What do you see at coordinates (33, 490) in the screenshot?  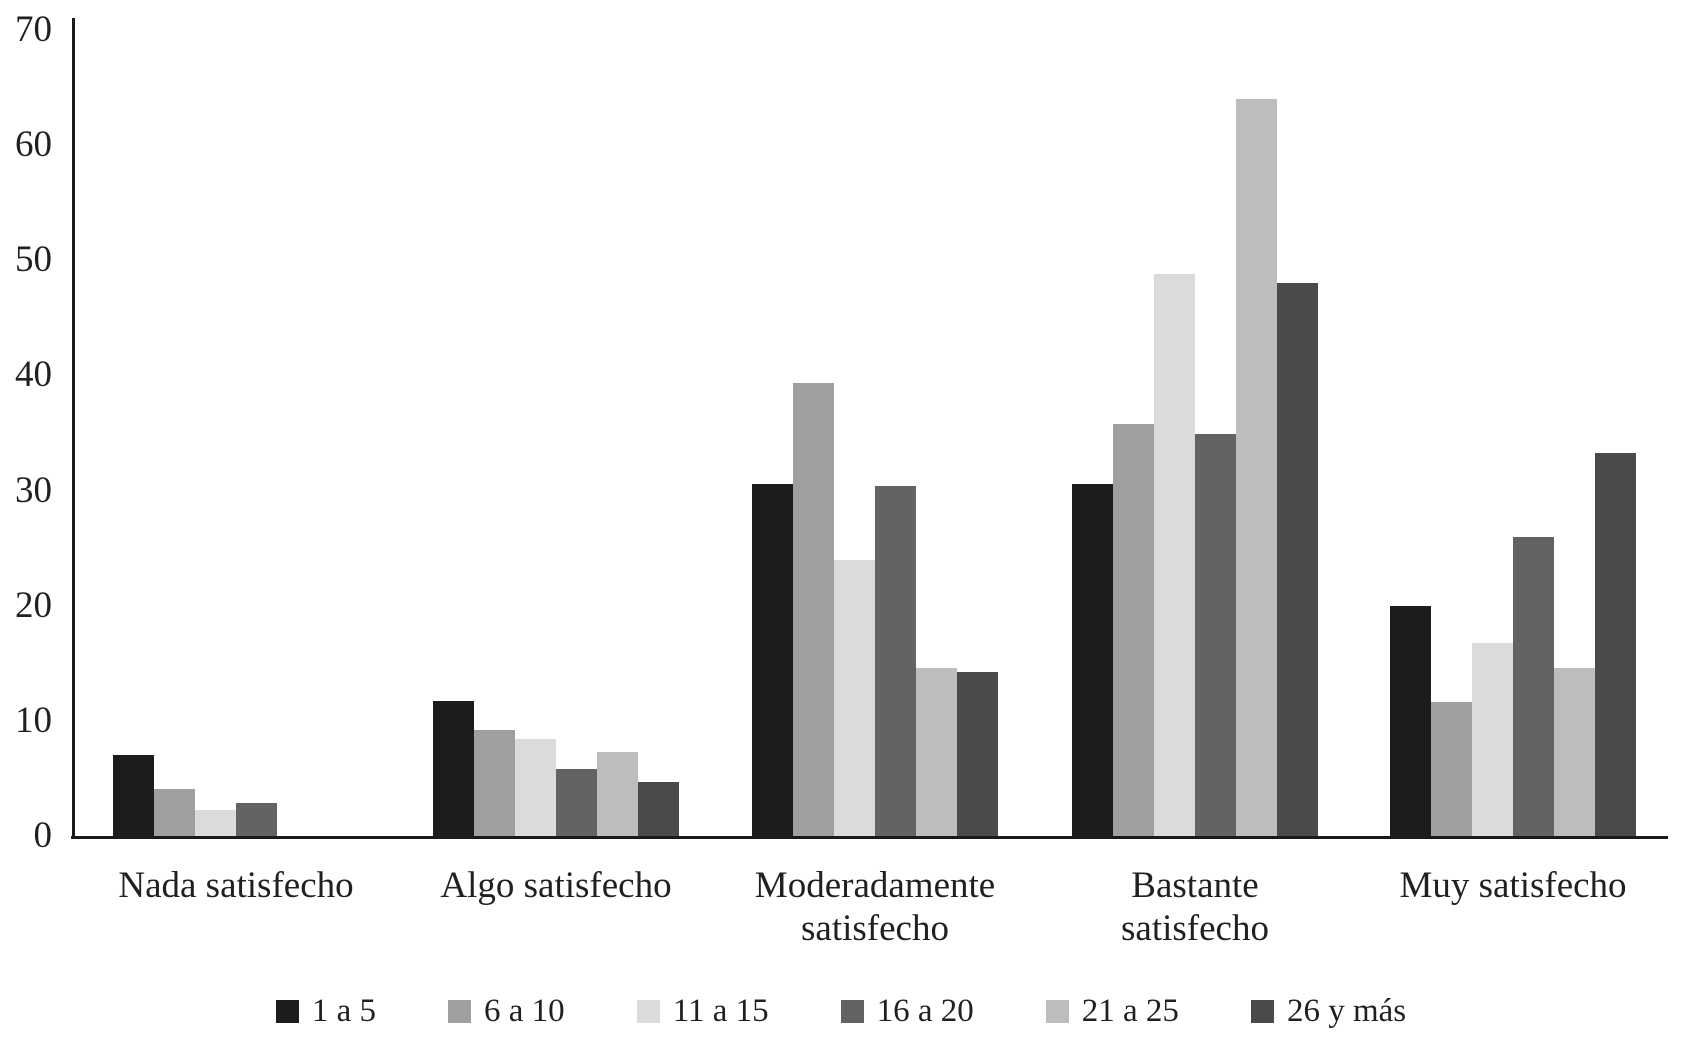 I see `y-tick-label-30: 30` at bounding box center [33, 490].